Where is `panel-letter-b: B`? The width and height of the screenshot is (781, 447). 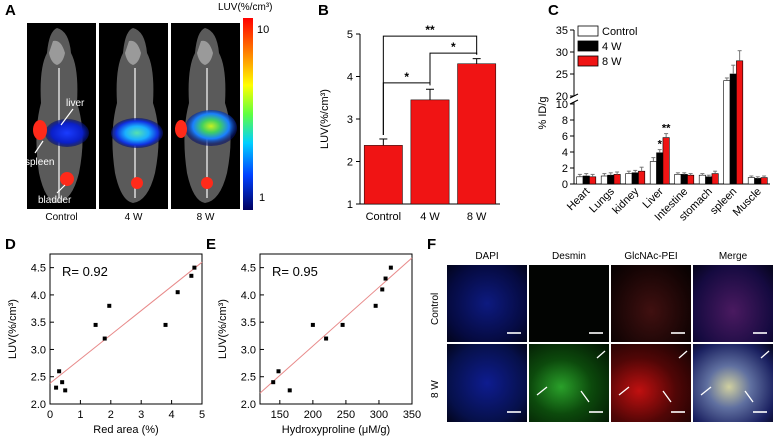
panel-letter-b: B is located at coordinates (323, 10).